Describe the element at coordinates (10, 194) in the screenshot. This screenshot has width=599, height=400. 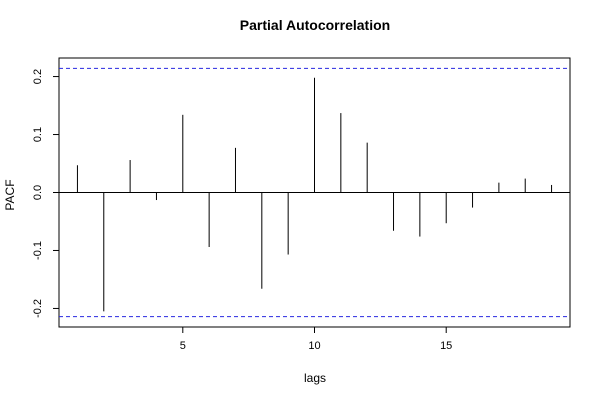
I see `y-axis-label: PACF` at that location.